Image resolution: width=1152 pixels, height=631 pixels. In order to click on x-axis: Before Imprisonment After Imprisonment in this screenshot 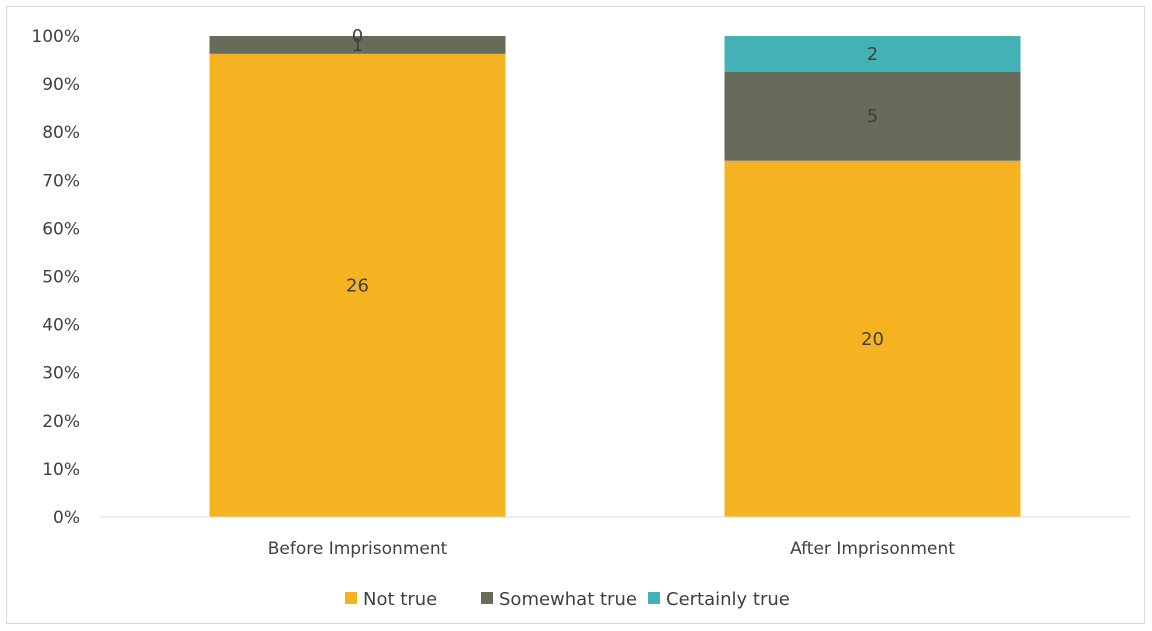, I will do `click(612, 549)`.